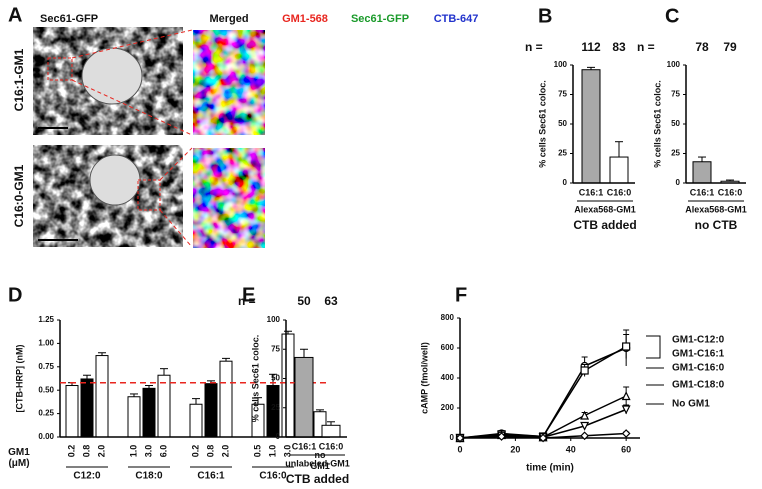 This screenshot has width=762, height=489. Describe the element at coordinates (19, 379) in the screenshot. I see `y-axis-label: [CTB-HRP] (nM)` at that location.